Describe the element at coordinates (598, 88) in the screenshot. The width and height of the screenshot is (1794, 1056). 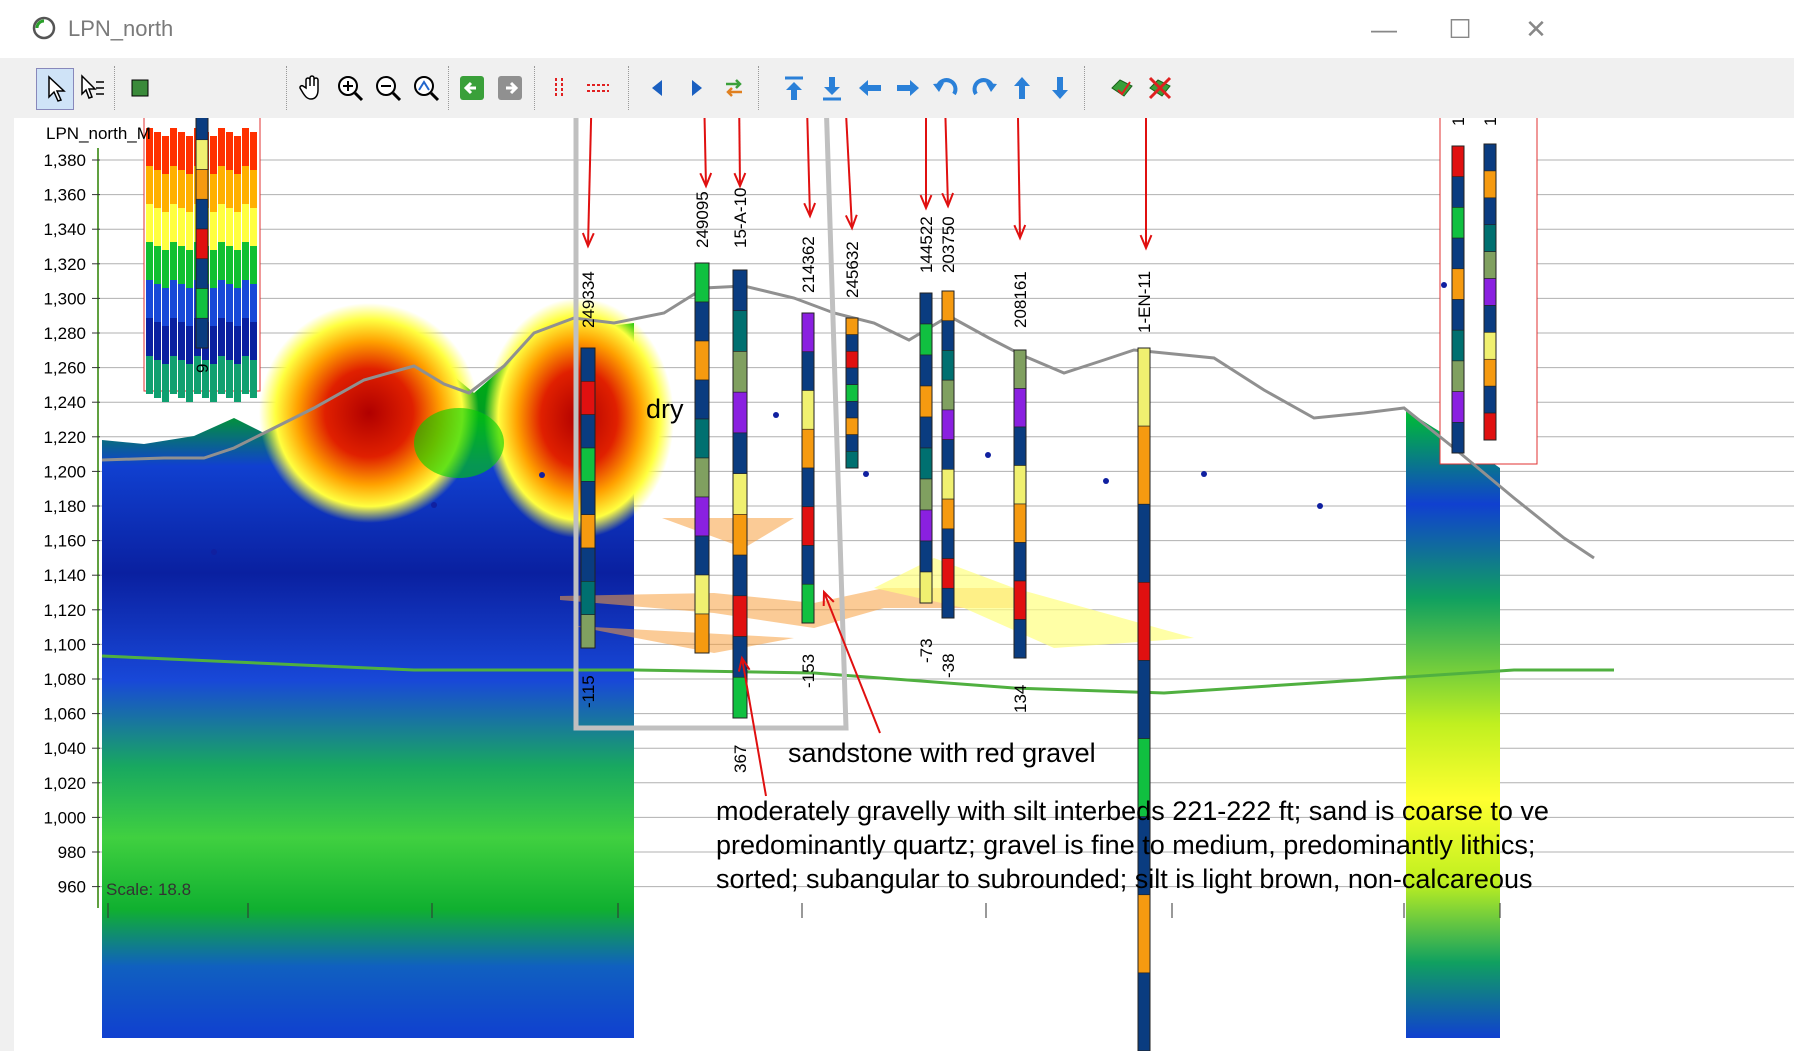
I see `horizontal-lines-icon` at that location.